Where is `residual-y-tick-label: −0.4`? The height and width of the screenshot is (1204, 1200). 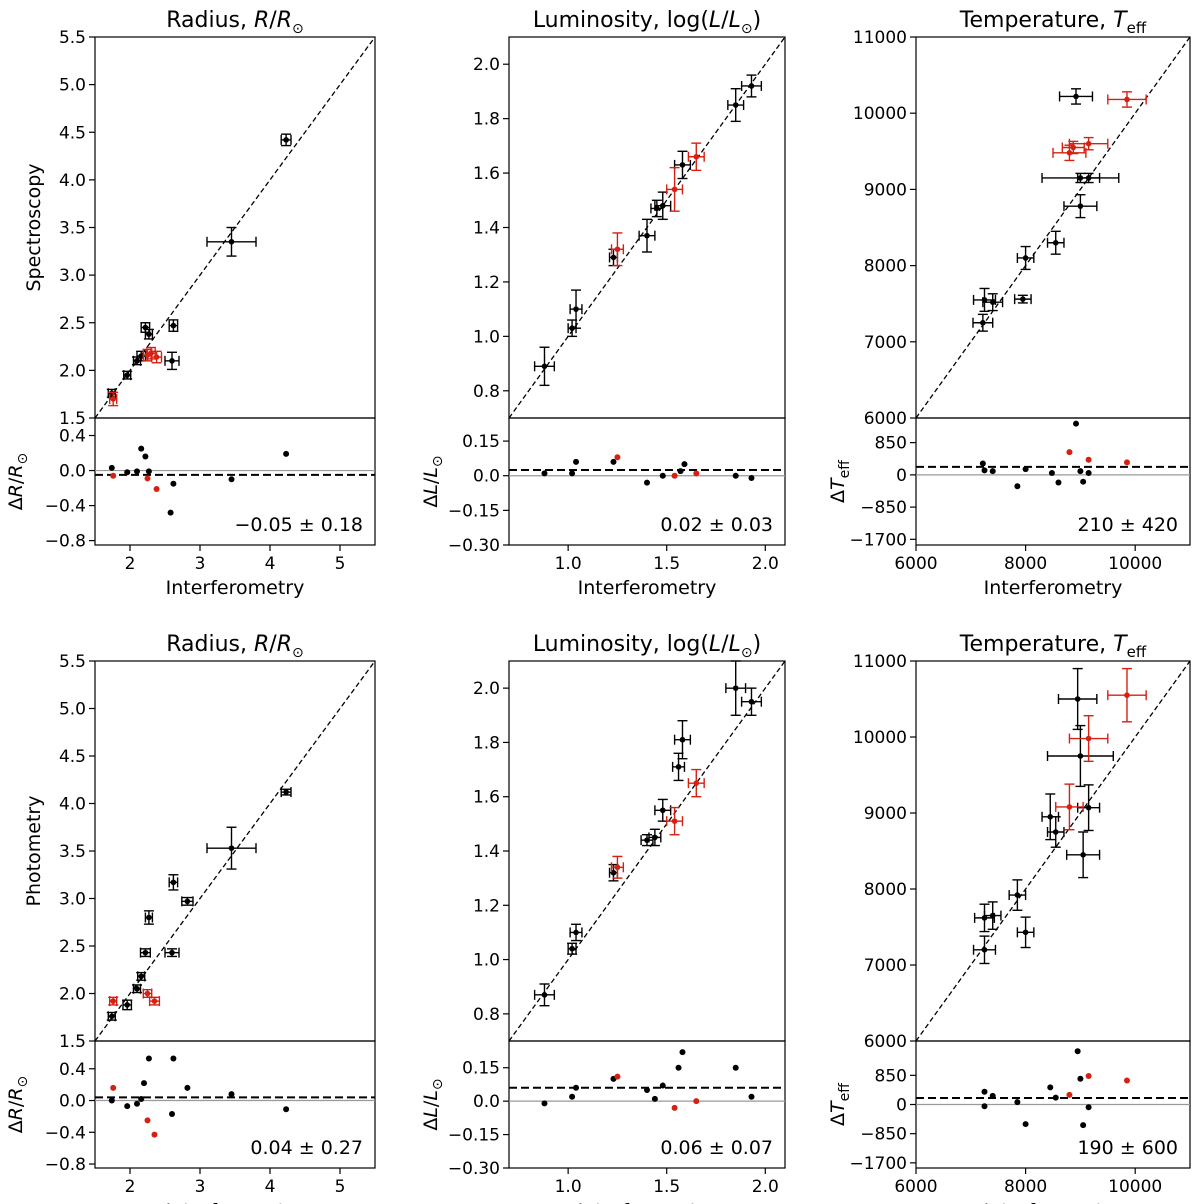
residual-y-tick-label: −0.4 is located at coordinates (65, 1133).